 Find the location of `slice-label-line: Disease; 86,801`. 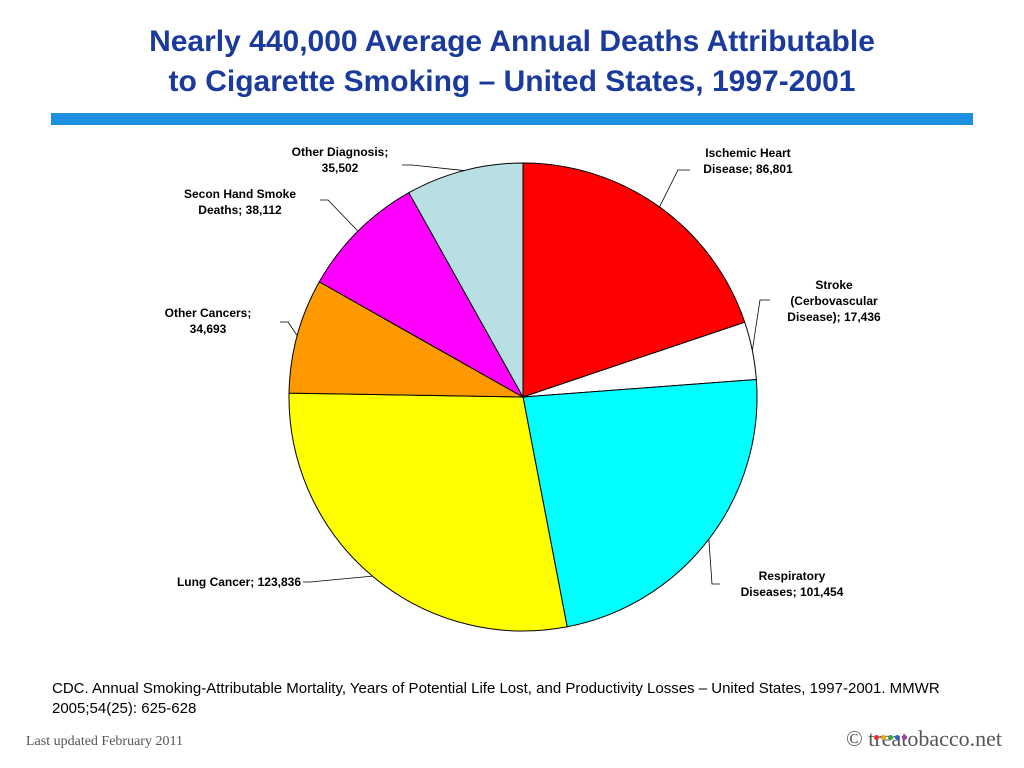

slice-label-line: Disease; 86,801 is located at coordinates (748, 169).